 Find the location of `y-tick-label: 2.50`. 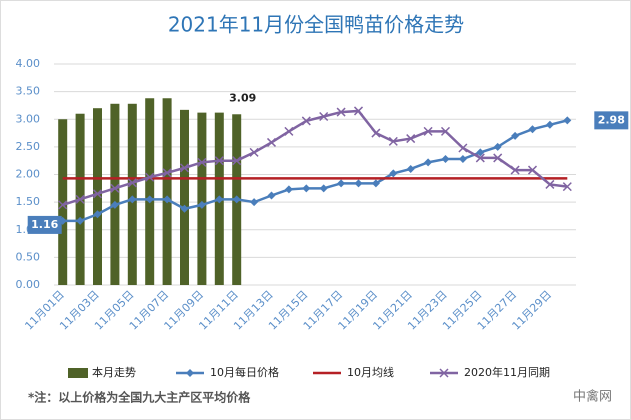

y-tick-label: 2.50 is located at coordinates (28, 146).